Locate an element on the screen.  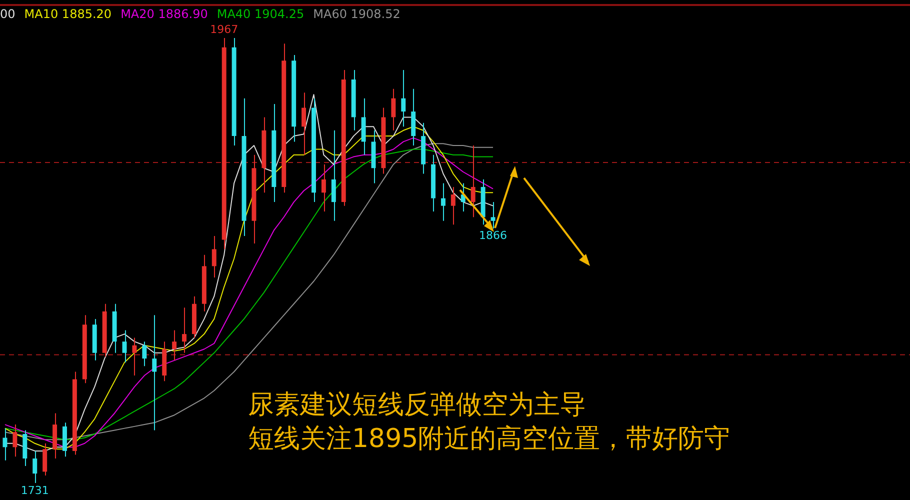
annotation: 尿素建议短线反弹做空为主导 is located at coordinates (417, 405).